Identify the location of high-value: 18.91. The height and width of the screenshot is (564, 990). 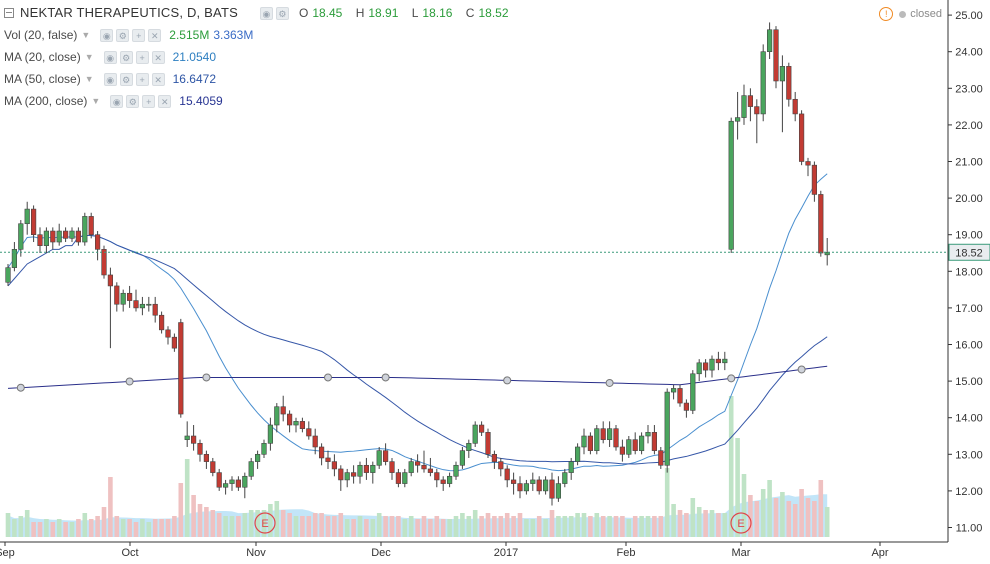
(383, 13).